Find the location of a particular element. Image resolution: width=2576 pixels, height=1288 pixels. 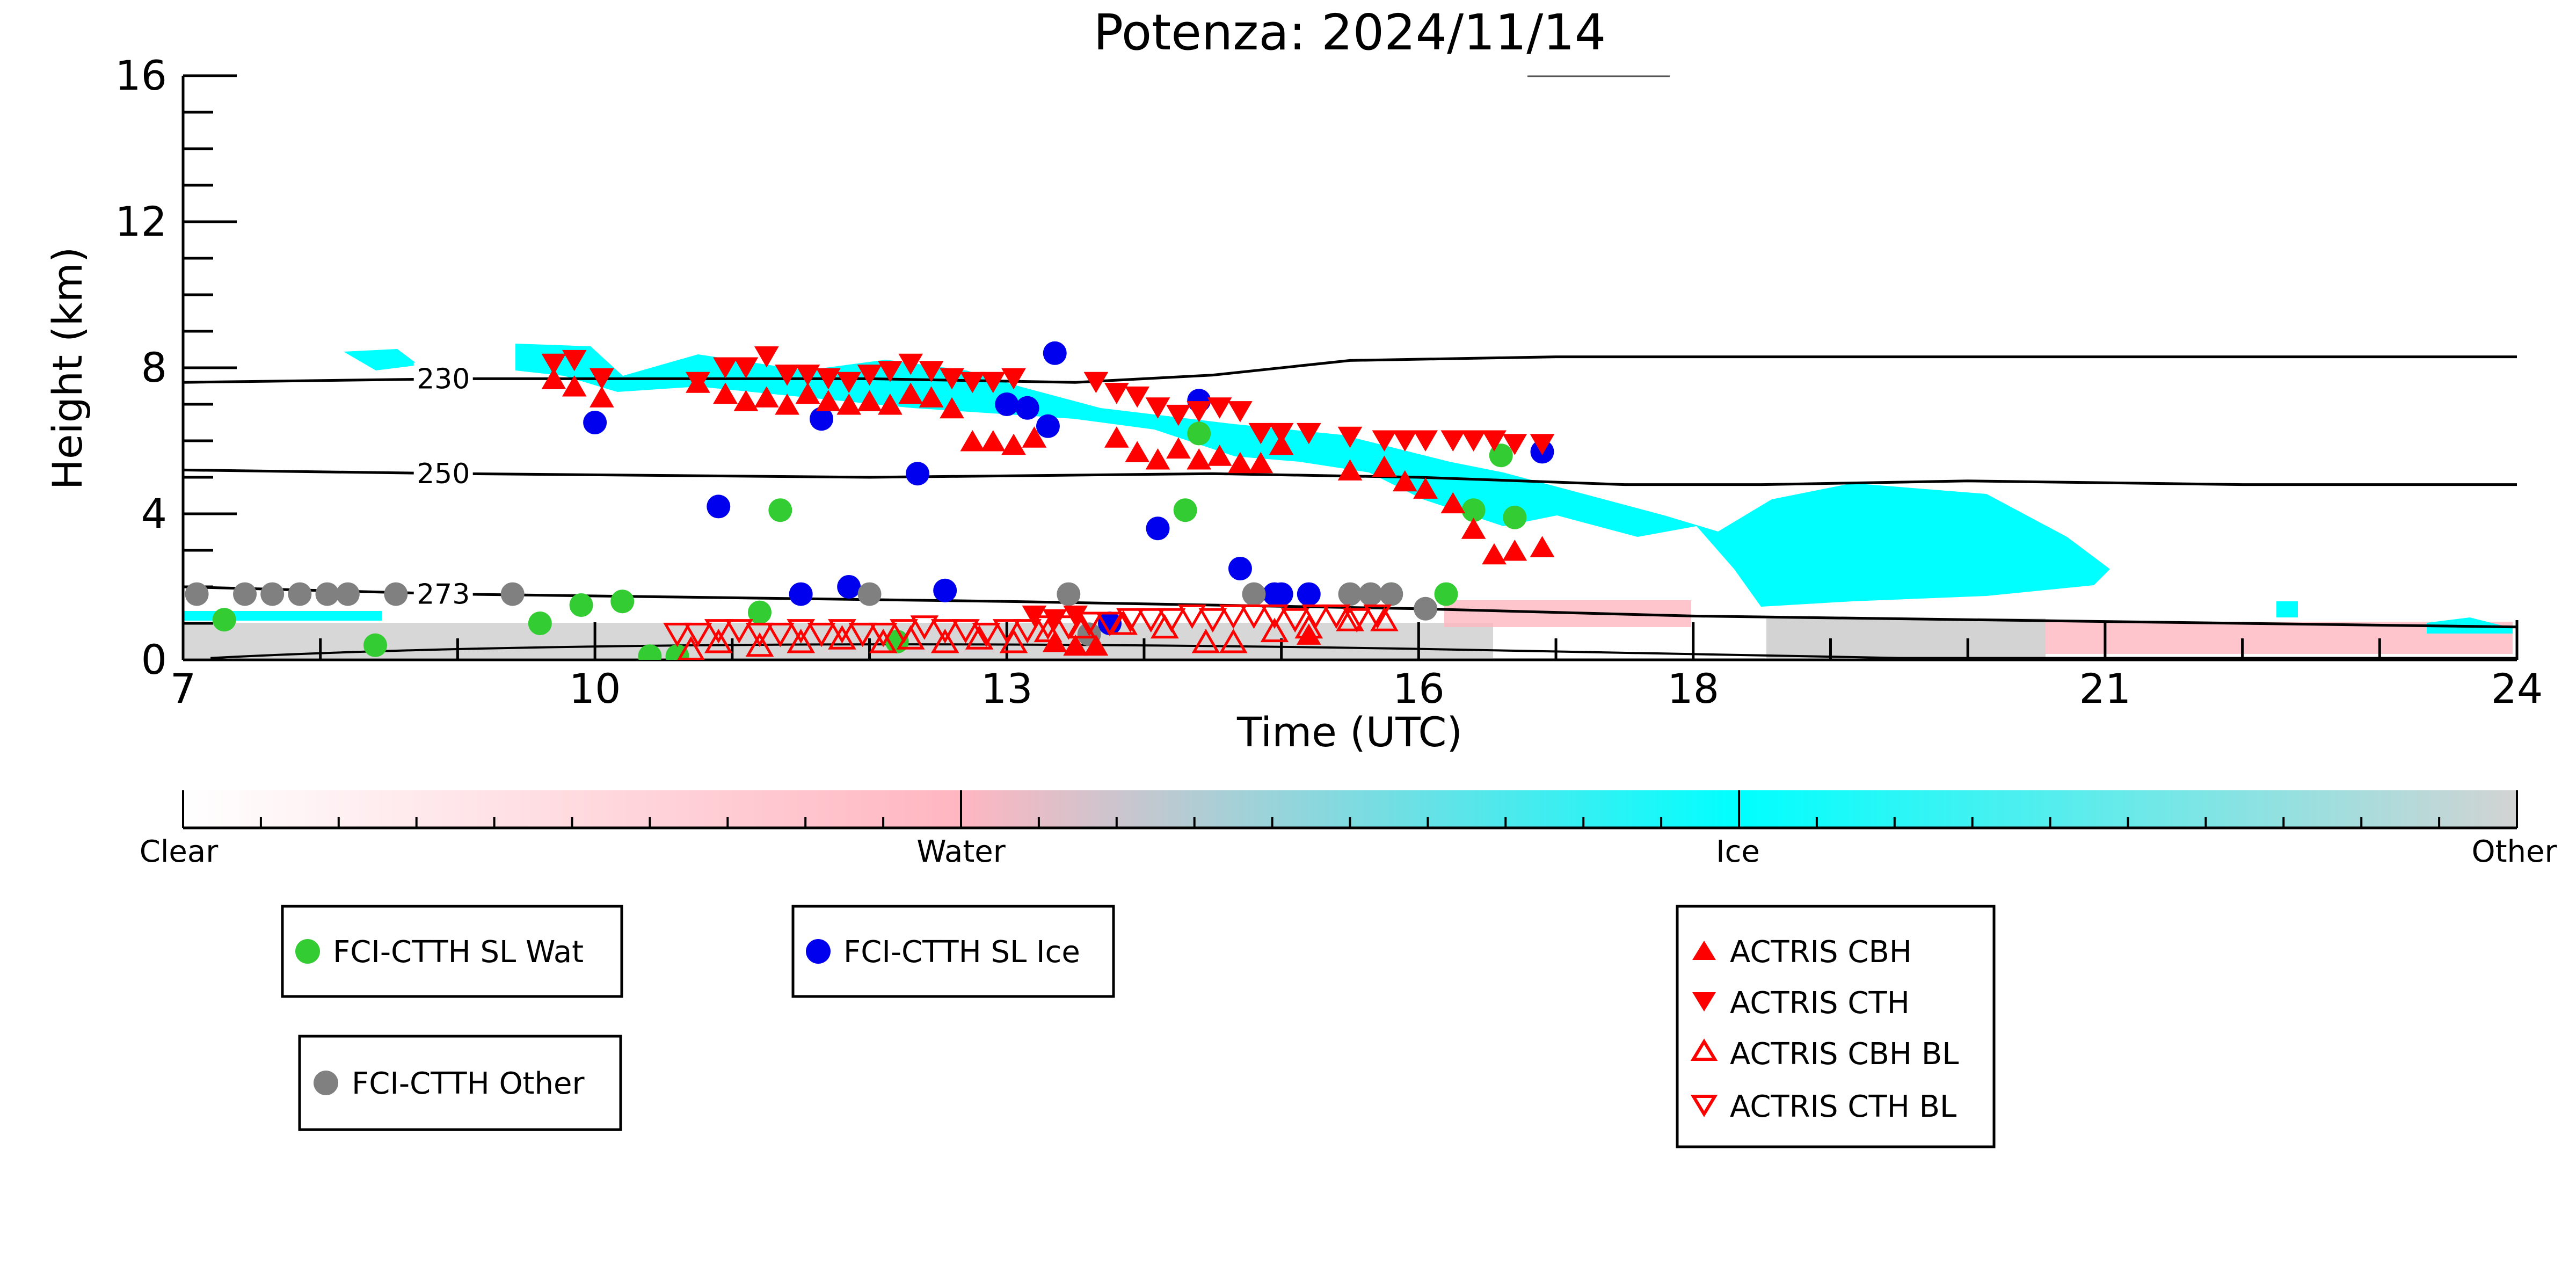

y-tick-label: 8 is located at coordinates (154, 367).